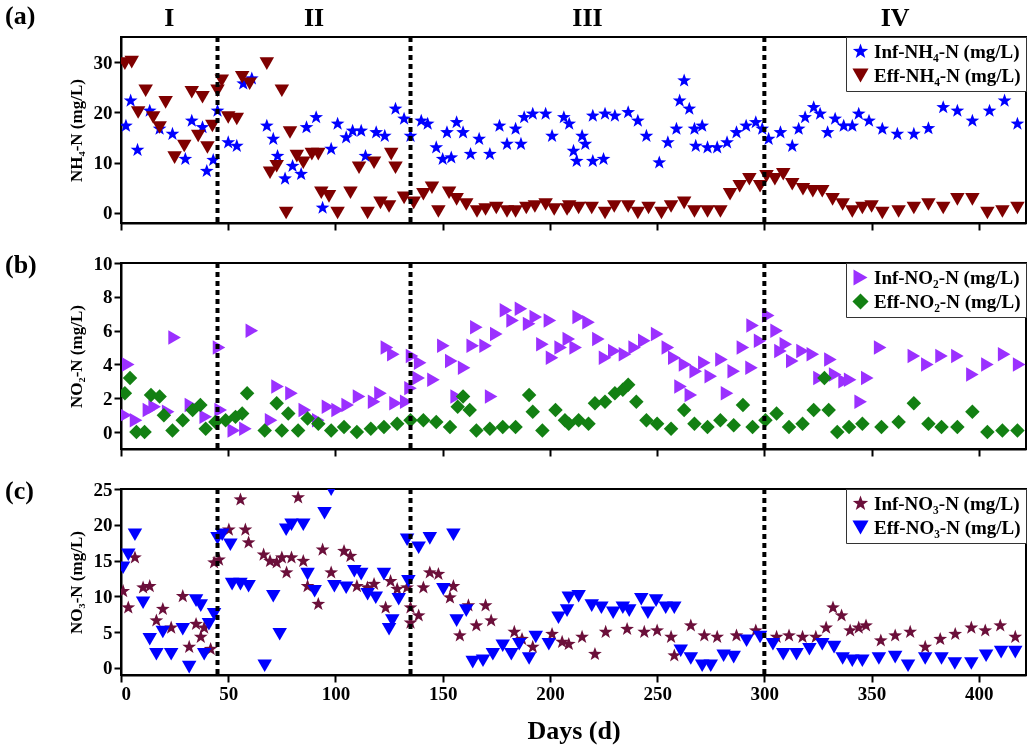 This screenshot has width=1030, height=749. Describe the element at coordinates (169, 17) in the screenshot. I see `text: I` at that location.